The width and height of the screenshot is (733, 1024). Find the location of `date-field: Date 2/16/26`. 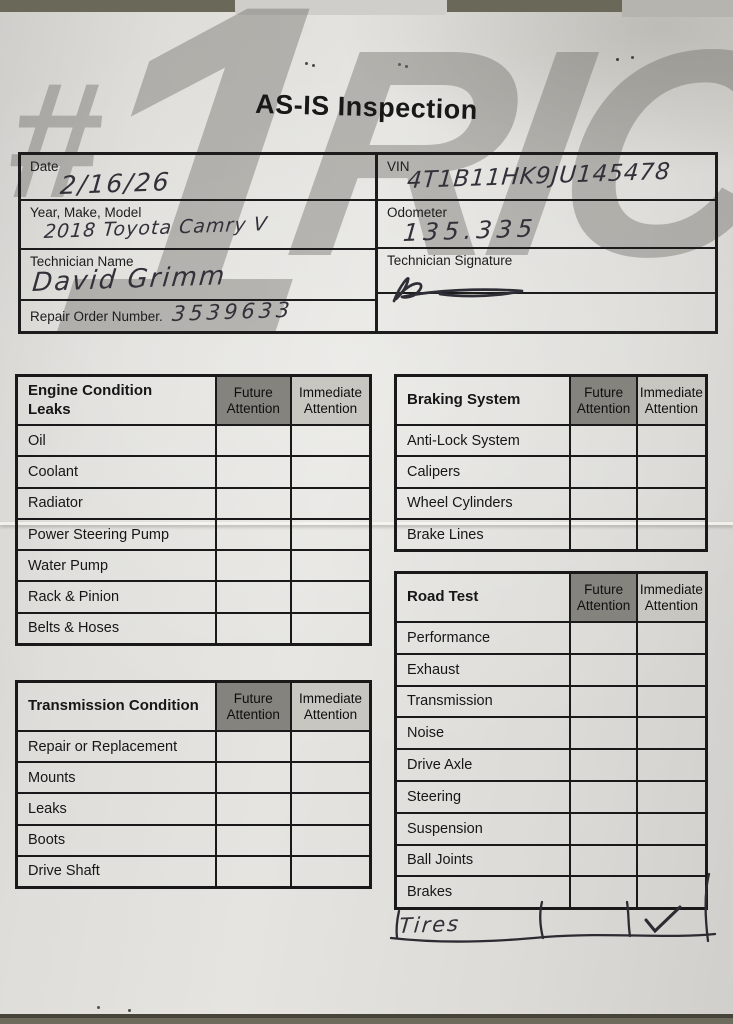

date-field: Date 2/16/26 is located at coordinates (198, 178).